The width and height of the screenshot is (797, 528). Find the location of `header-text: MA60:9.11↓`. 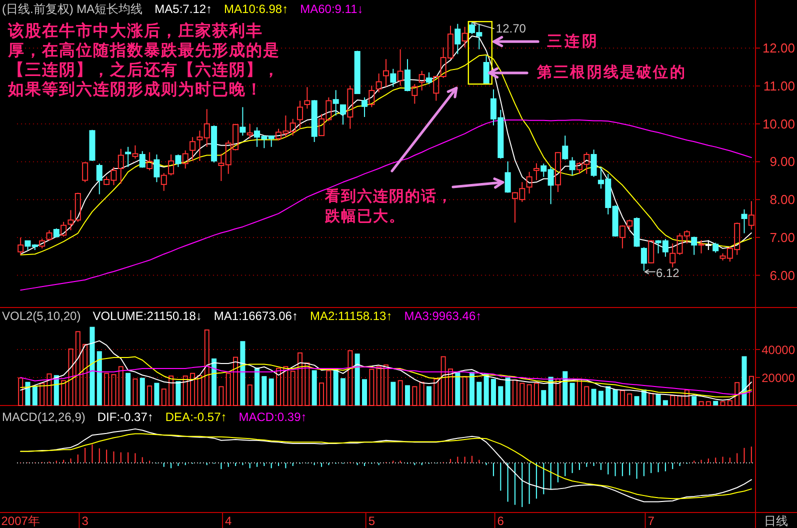

header-text: MA60:9.11↓ is located at coordinates (332, 9).